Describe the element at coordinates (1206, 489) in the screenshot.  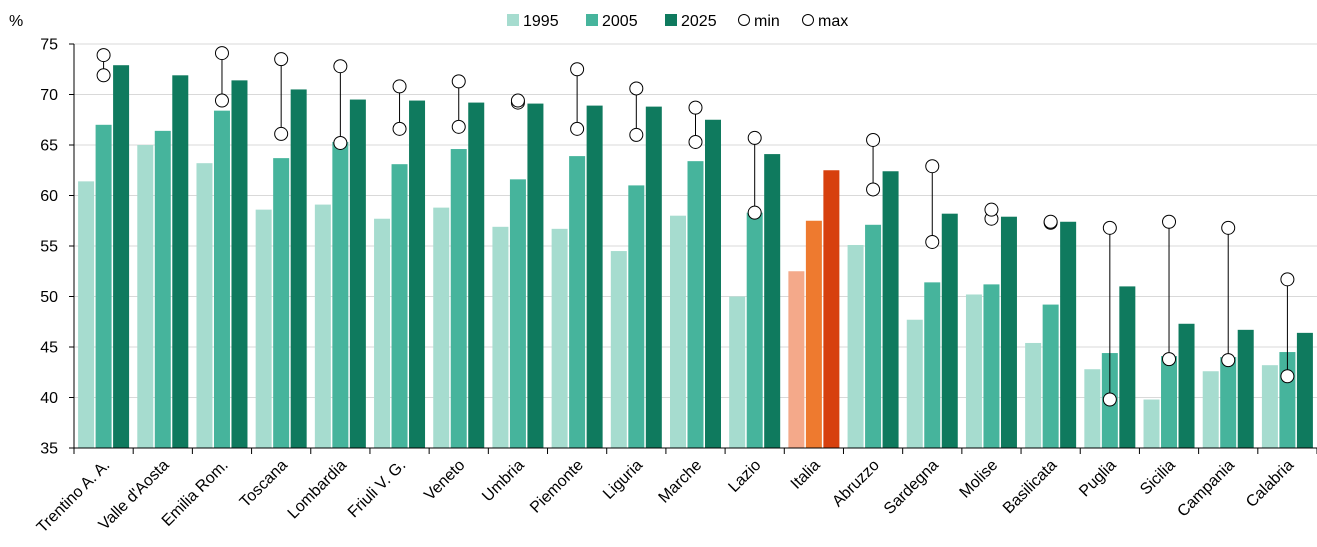
I see `x-tick-label: Campania` at that location.